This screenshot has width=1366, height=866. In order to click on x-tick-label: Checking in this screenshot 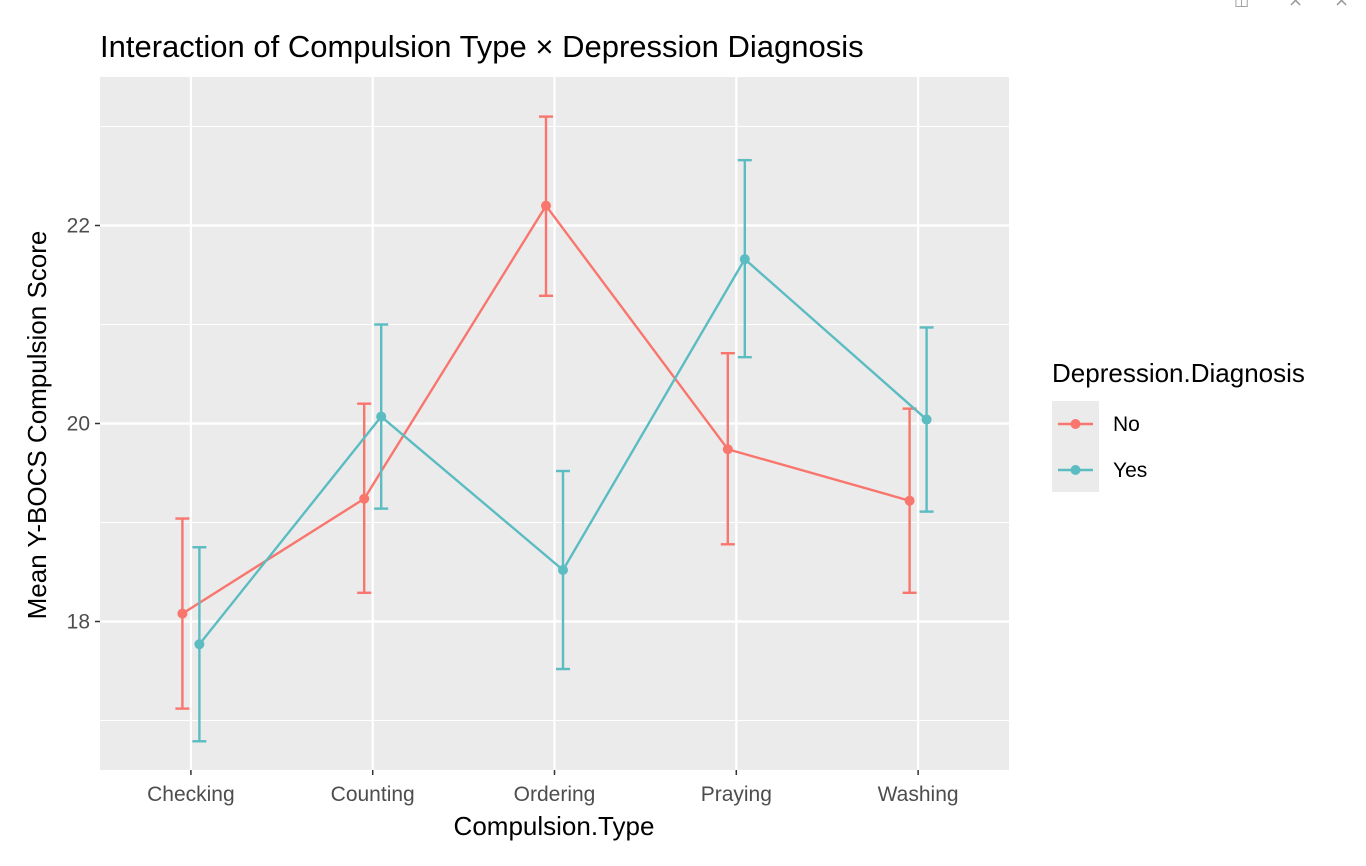, I will do `click(191, 794)`.